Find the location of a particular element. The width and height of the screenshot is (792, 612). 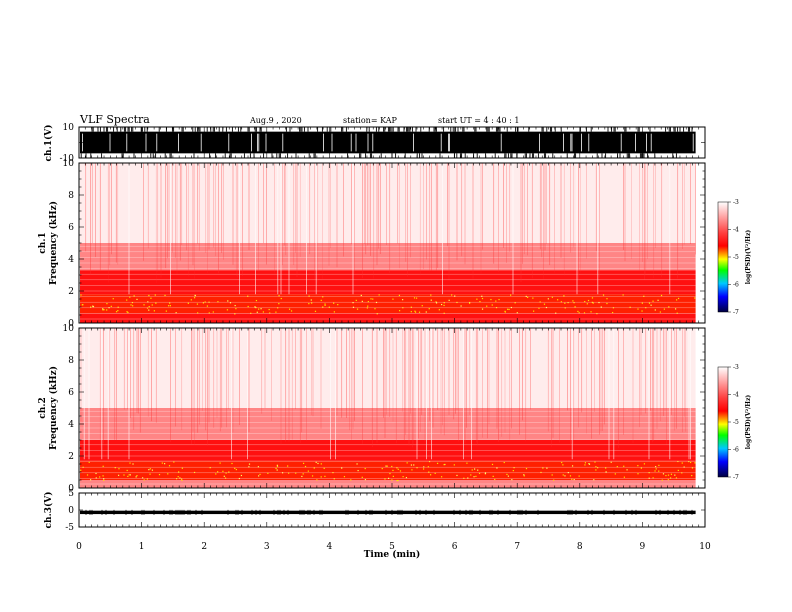

ch1-waveform-frame is located at coordinates (392, 142).